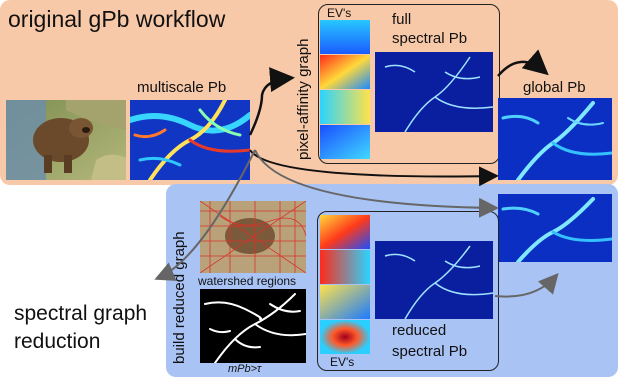 This screenshot has width=618, height=377. What do you see at coordinates (339, 13) in the screenshot?
I see `evs-top-label: EV's` at bounding box center [339, 13].